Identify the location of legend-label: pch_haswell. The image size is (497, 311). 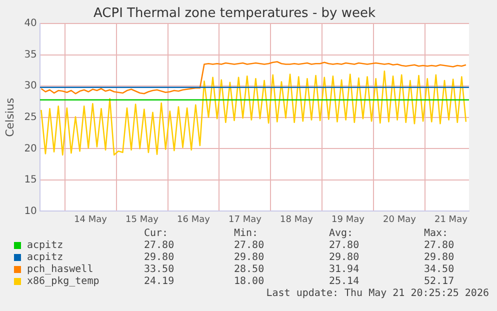
(60, 269).